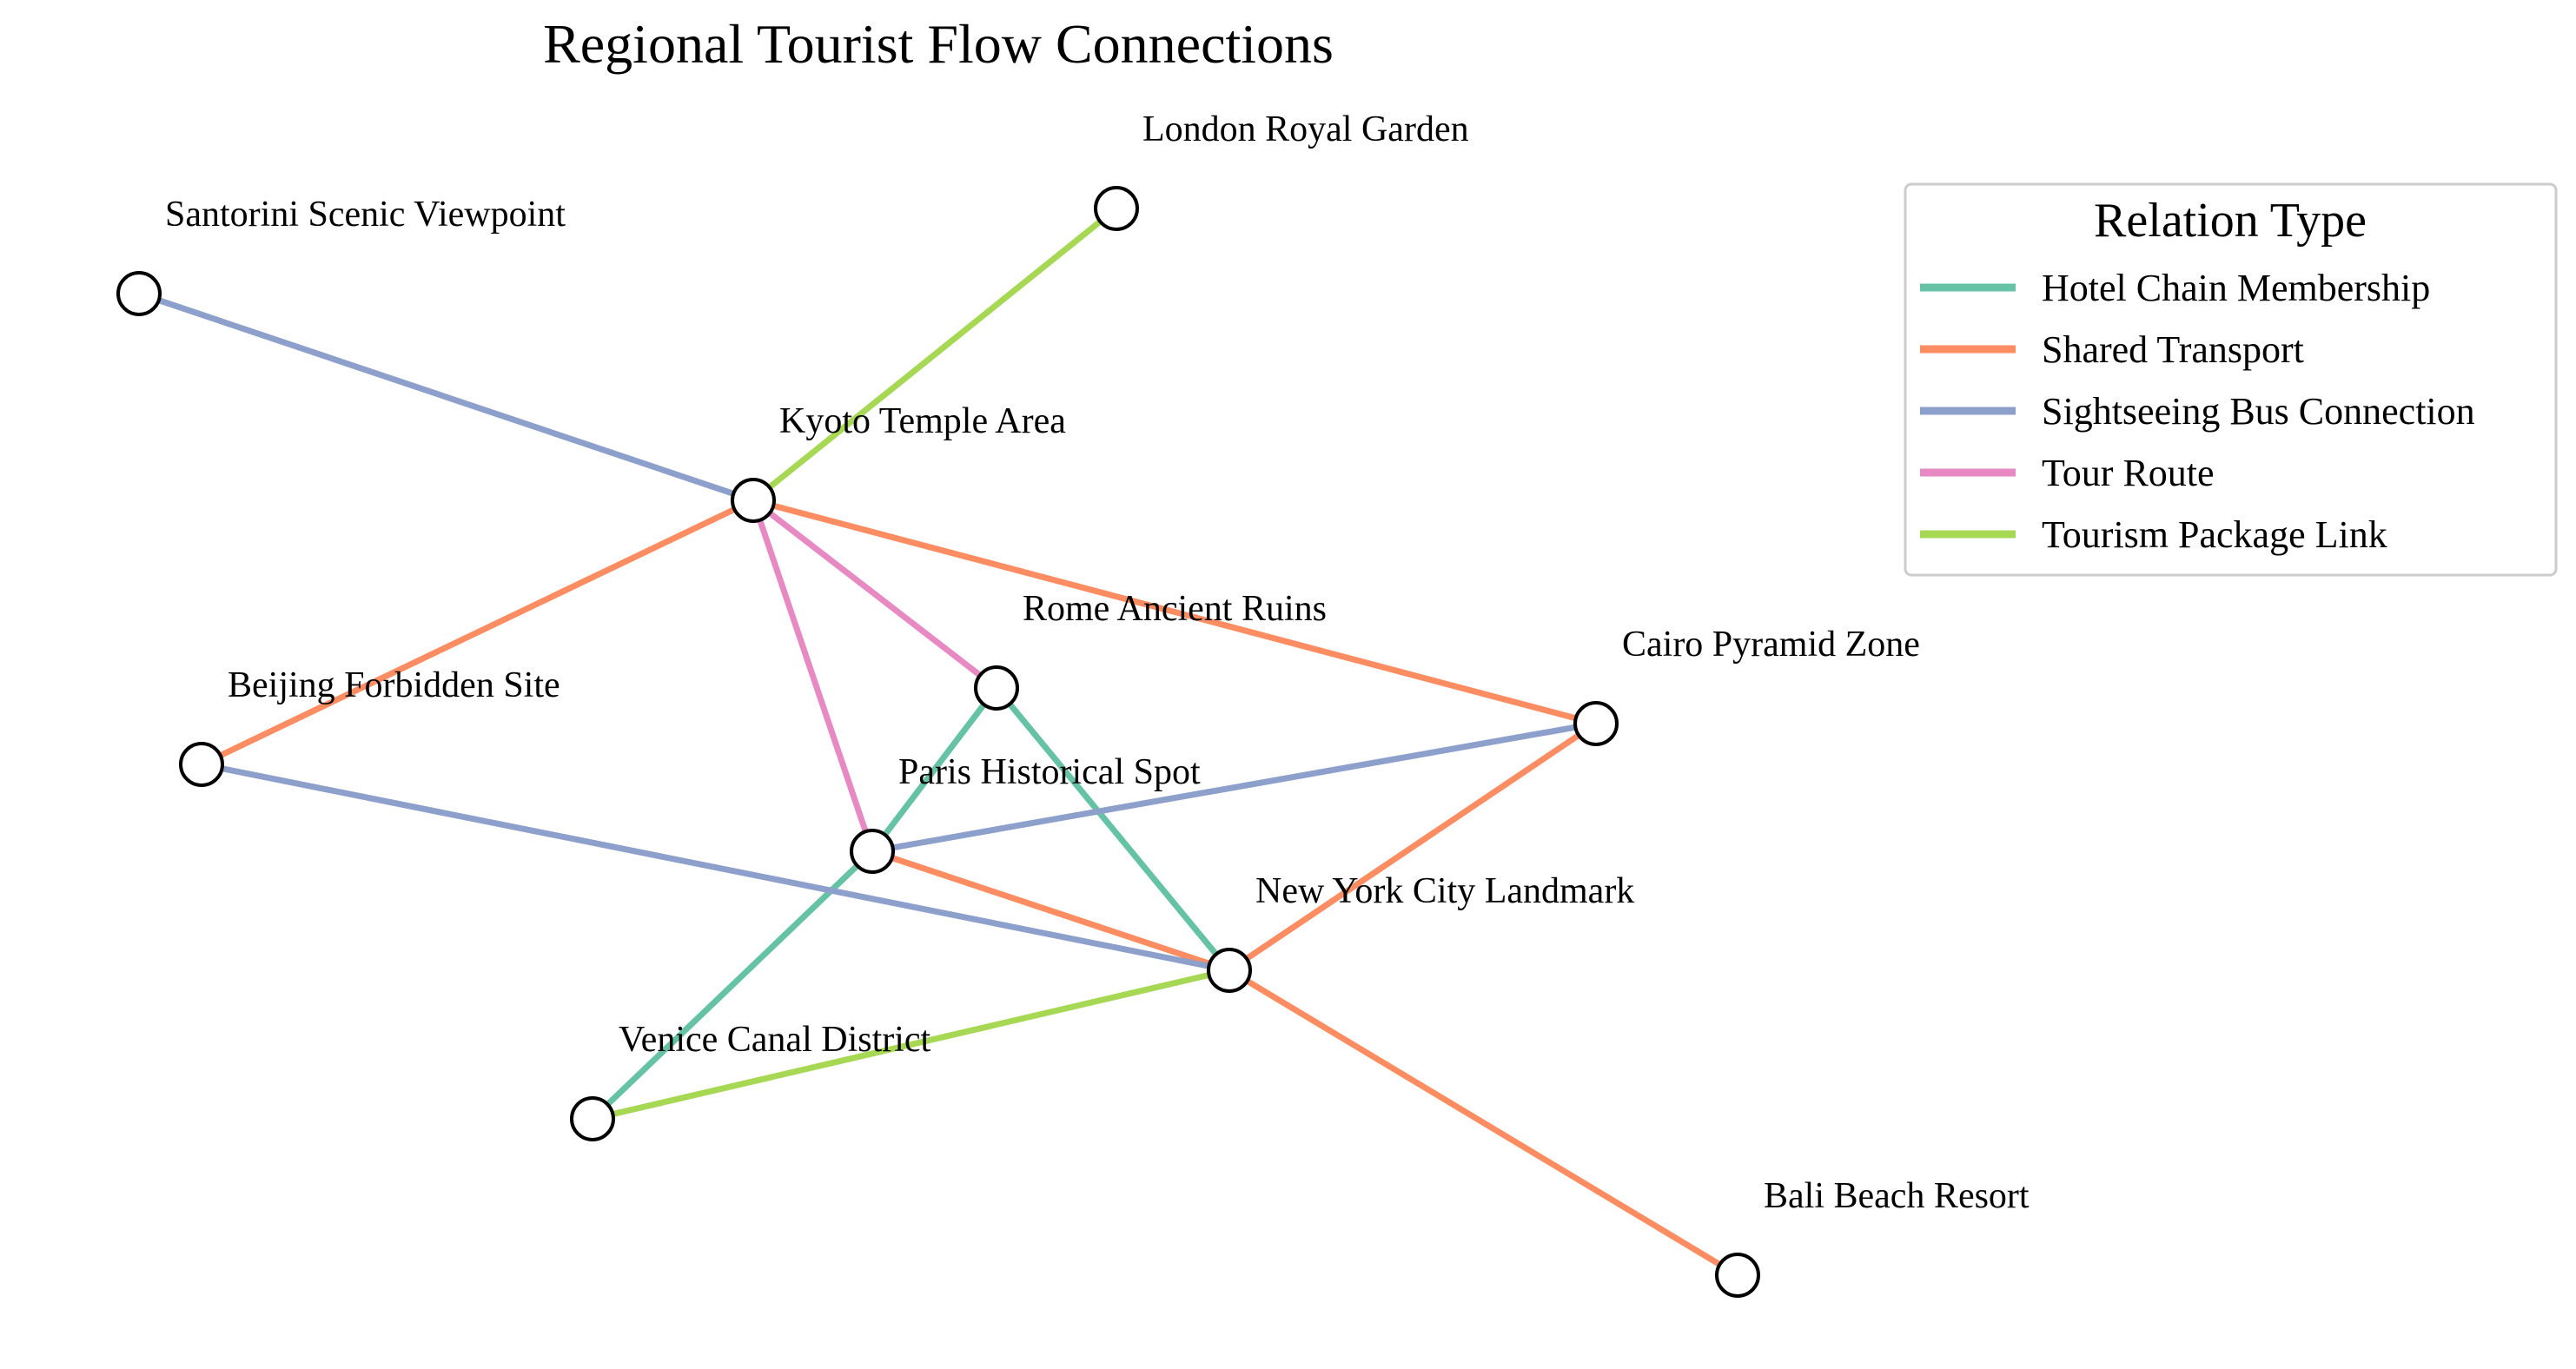  I want to click on legend-title: Relation Type, so click(2230, 221).